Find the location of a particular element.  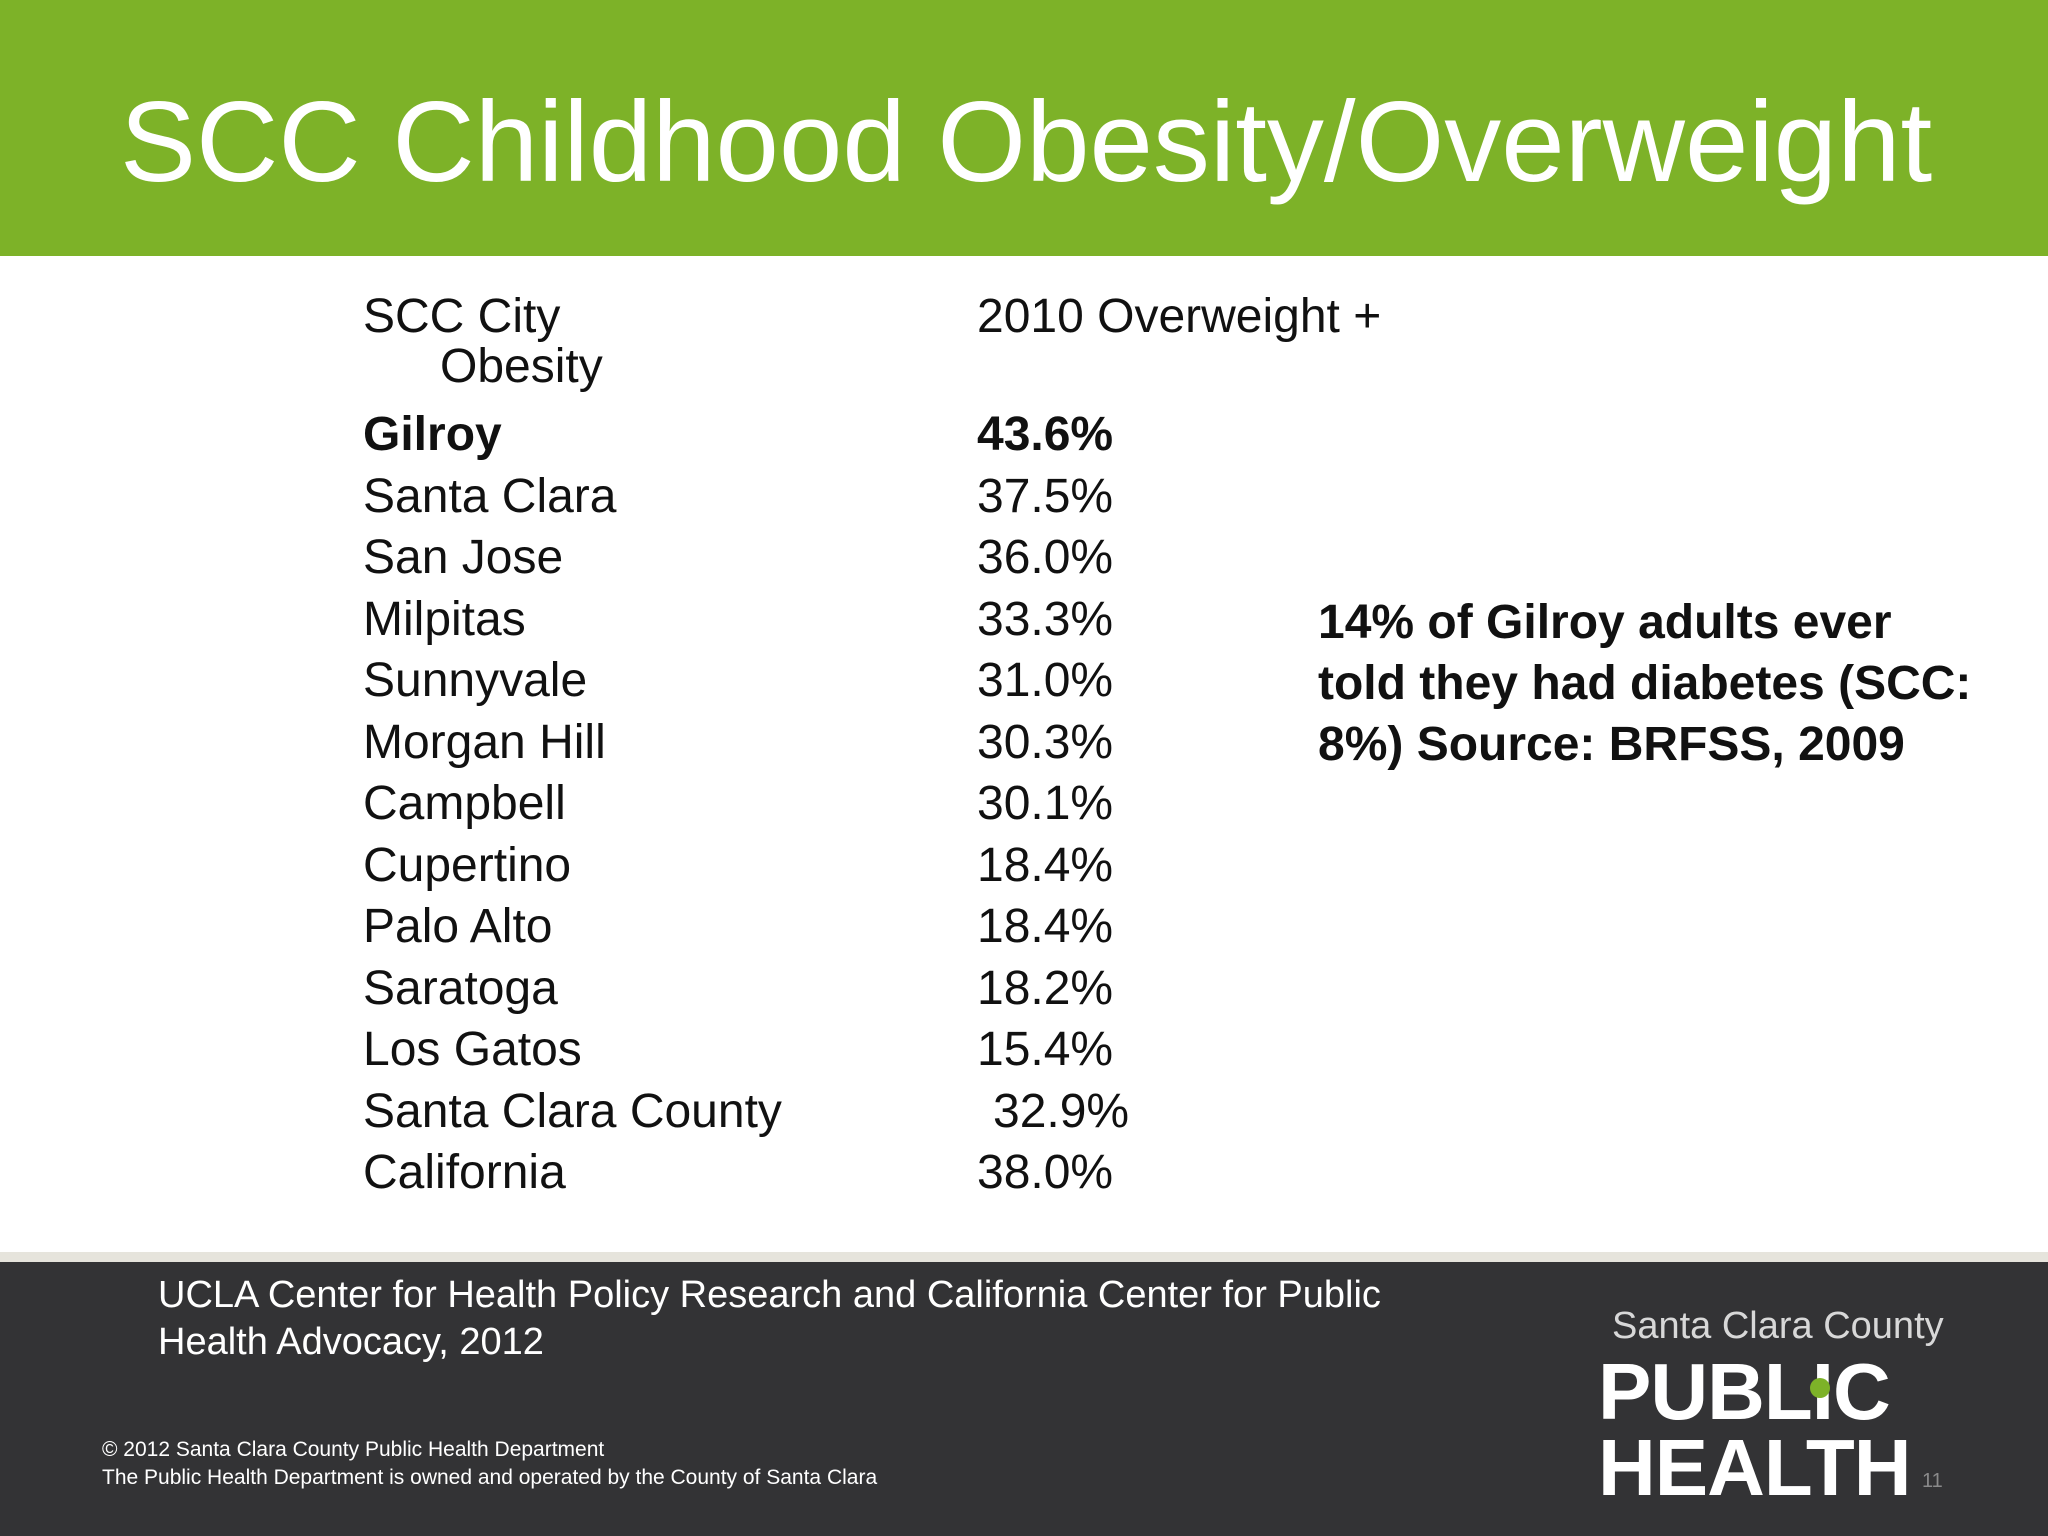

city-name: Campbell is located at coordinates (464, 803).